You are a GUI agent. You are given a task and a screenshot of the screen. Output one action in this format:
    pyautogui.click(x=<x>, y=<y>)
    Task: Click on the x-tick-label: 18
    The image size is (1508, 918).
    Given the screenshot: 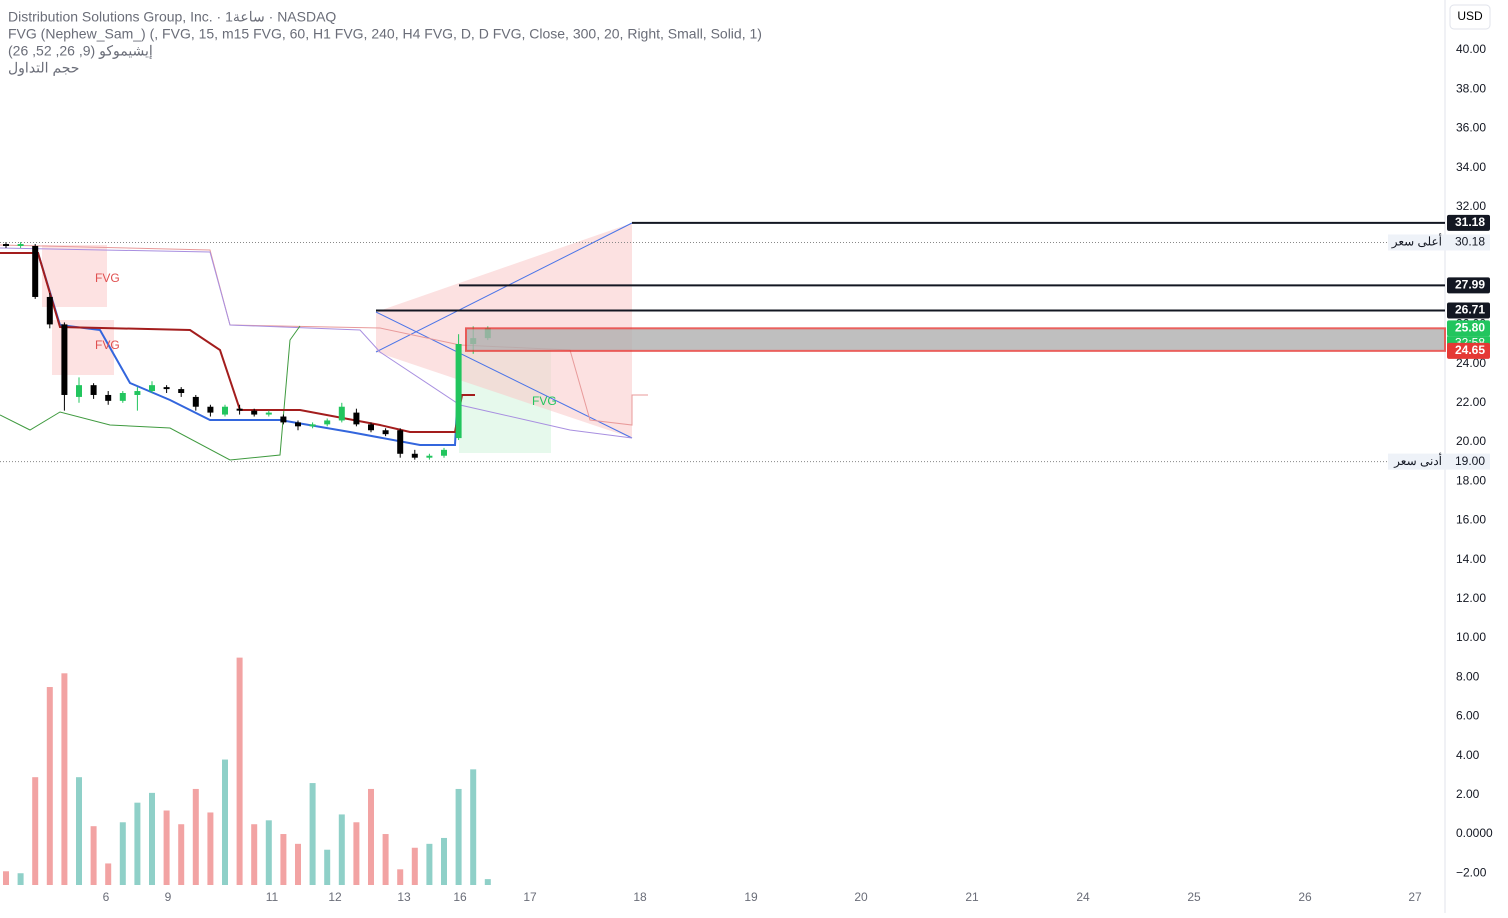 What is the action you would take?
    pyautogui.click(x=640, y=897)
    